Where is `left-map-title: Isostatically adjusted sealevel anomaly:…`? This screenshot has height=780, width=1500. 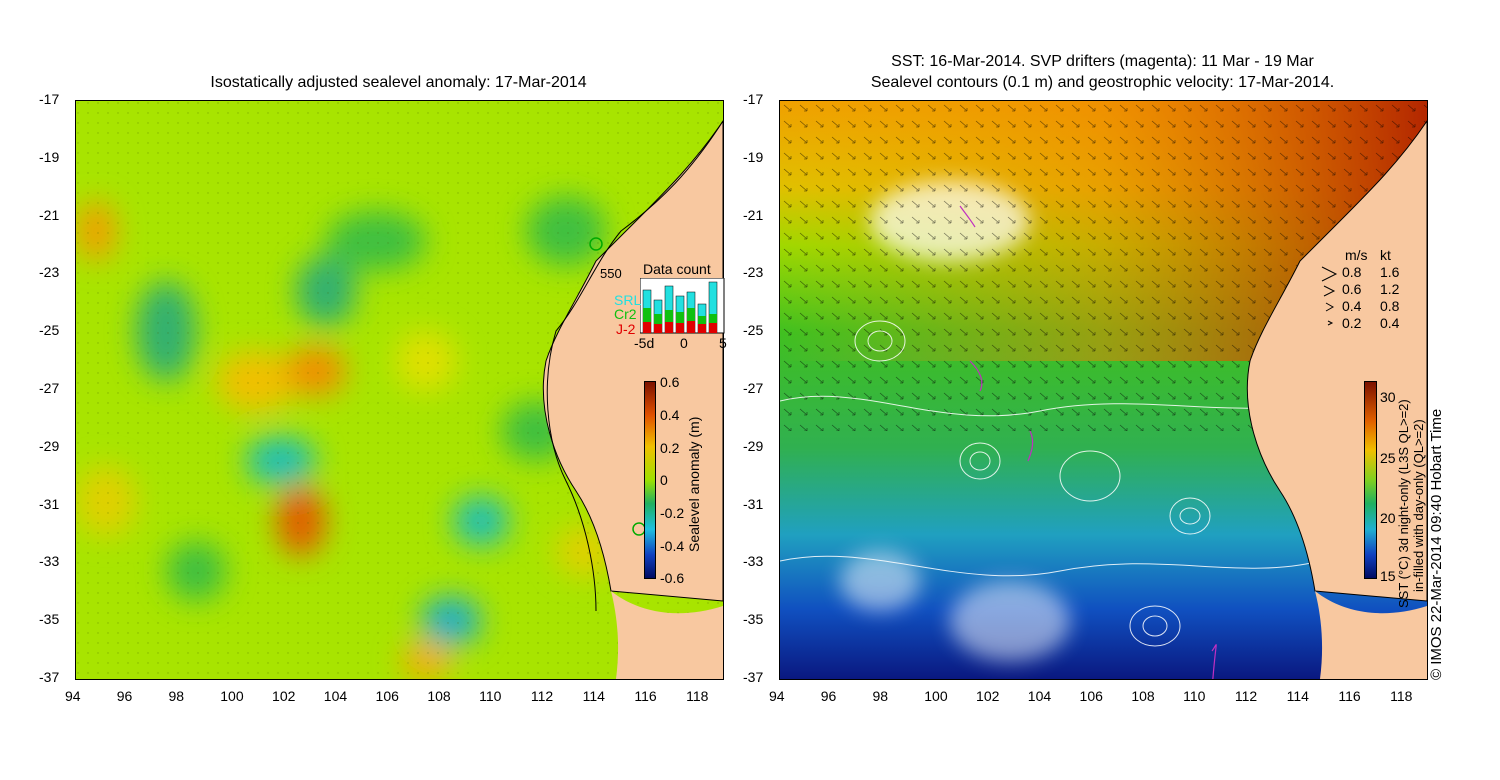 left-map-title: Isostatically adjusted sealevel anomaly:… is located at coordinates (398, 82).